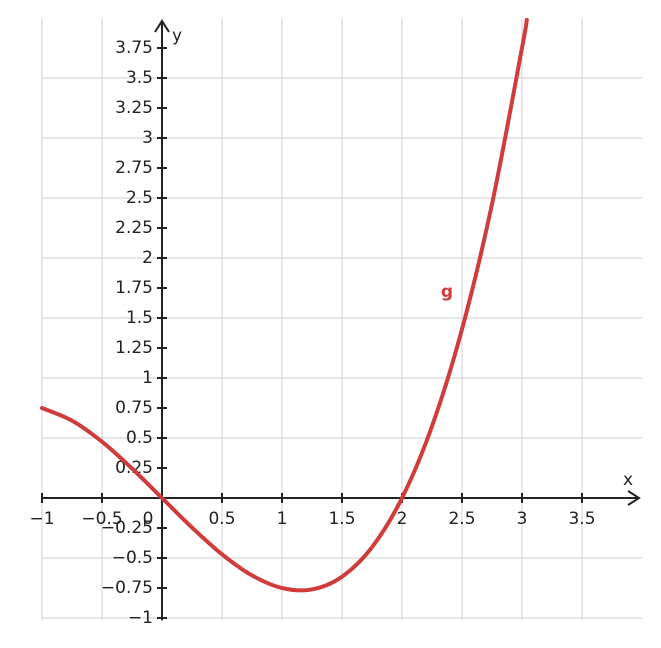 This screenshot has height=648, width=661. Describe the element at coordinates (134, 108) in the screenshot. I see `y-tick-label: 3.25` at that location.